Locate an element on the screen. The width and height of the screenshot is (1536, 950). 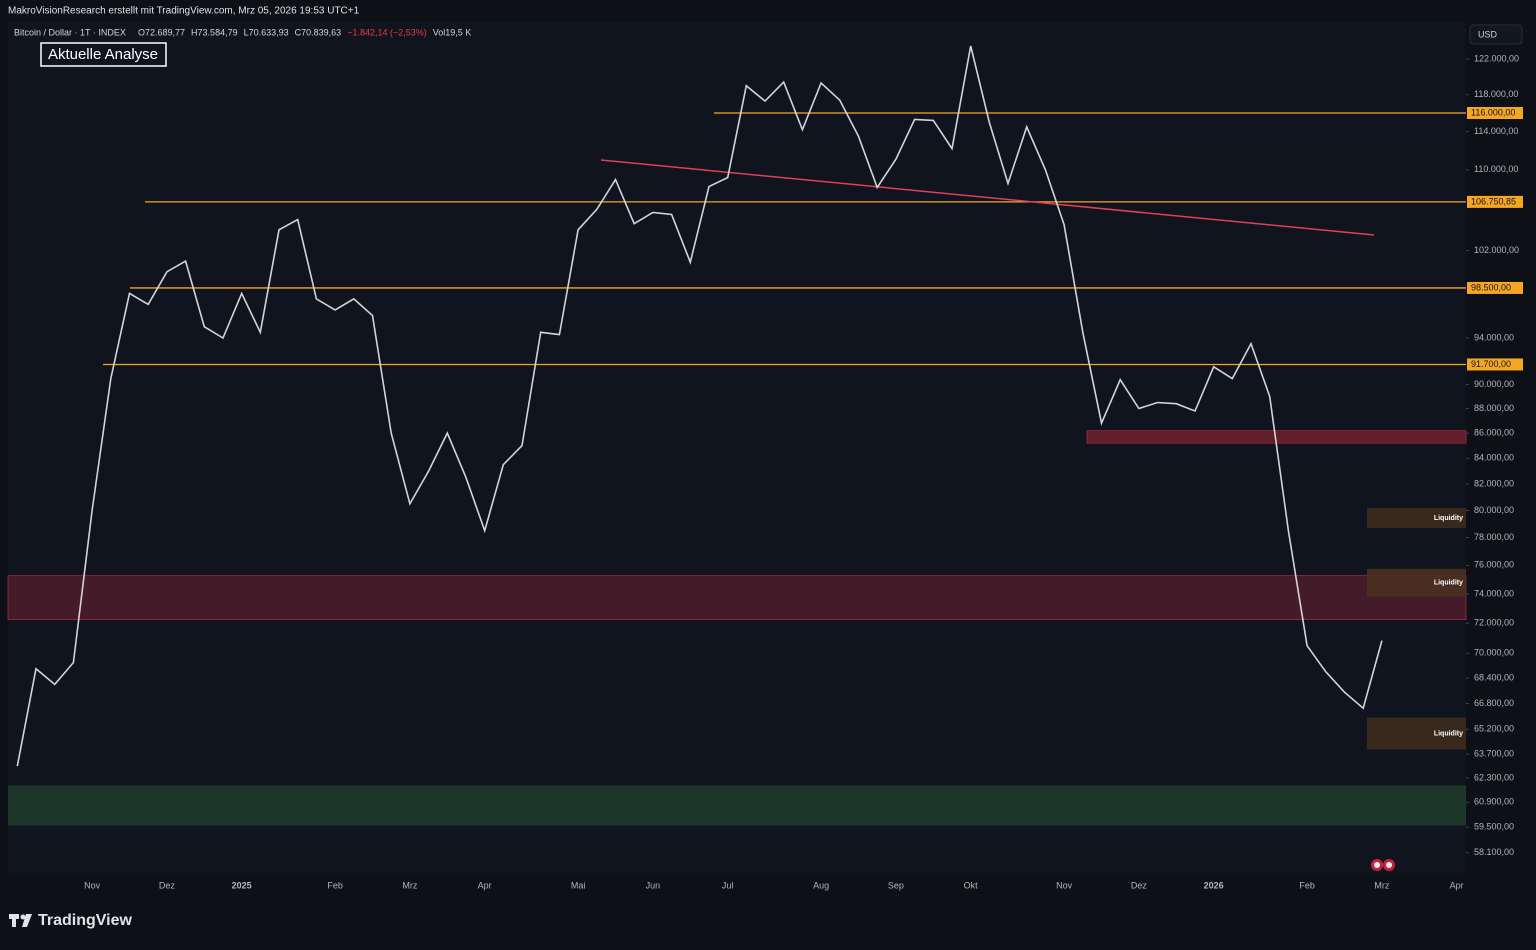
ohlc-value: C70.839,63 is located at coordinates (318, 32).